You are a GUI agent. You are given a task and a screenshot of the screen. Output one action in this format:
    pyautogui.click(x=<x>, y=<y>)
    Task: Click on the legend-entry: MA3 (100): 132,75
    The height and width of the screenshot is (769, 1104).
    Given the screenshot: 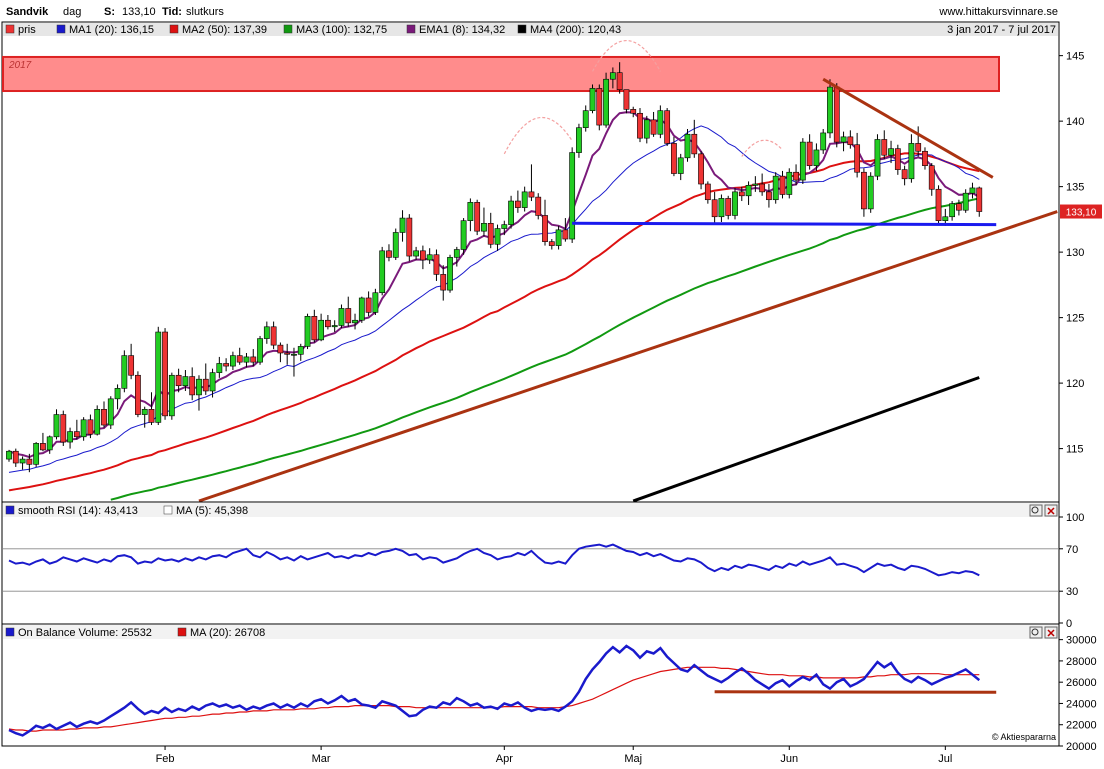 What is the action you would take?
    pyautogui.click(x=341, y=30)
    